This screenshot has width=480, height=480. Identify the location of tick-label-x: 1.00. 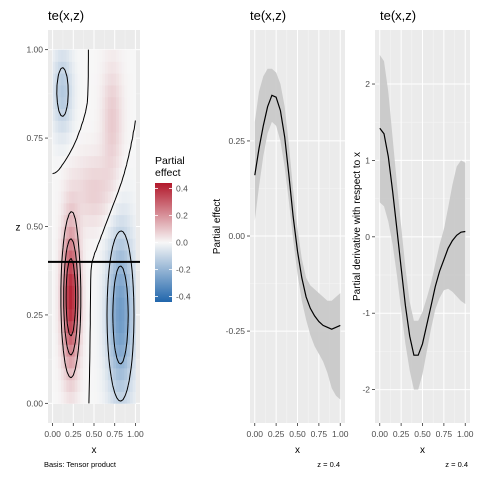
(135, 434).